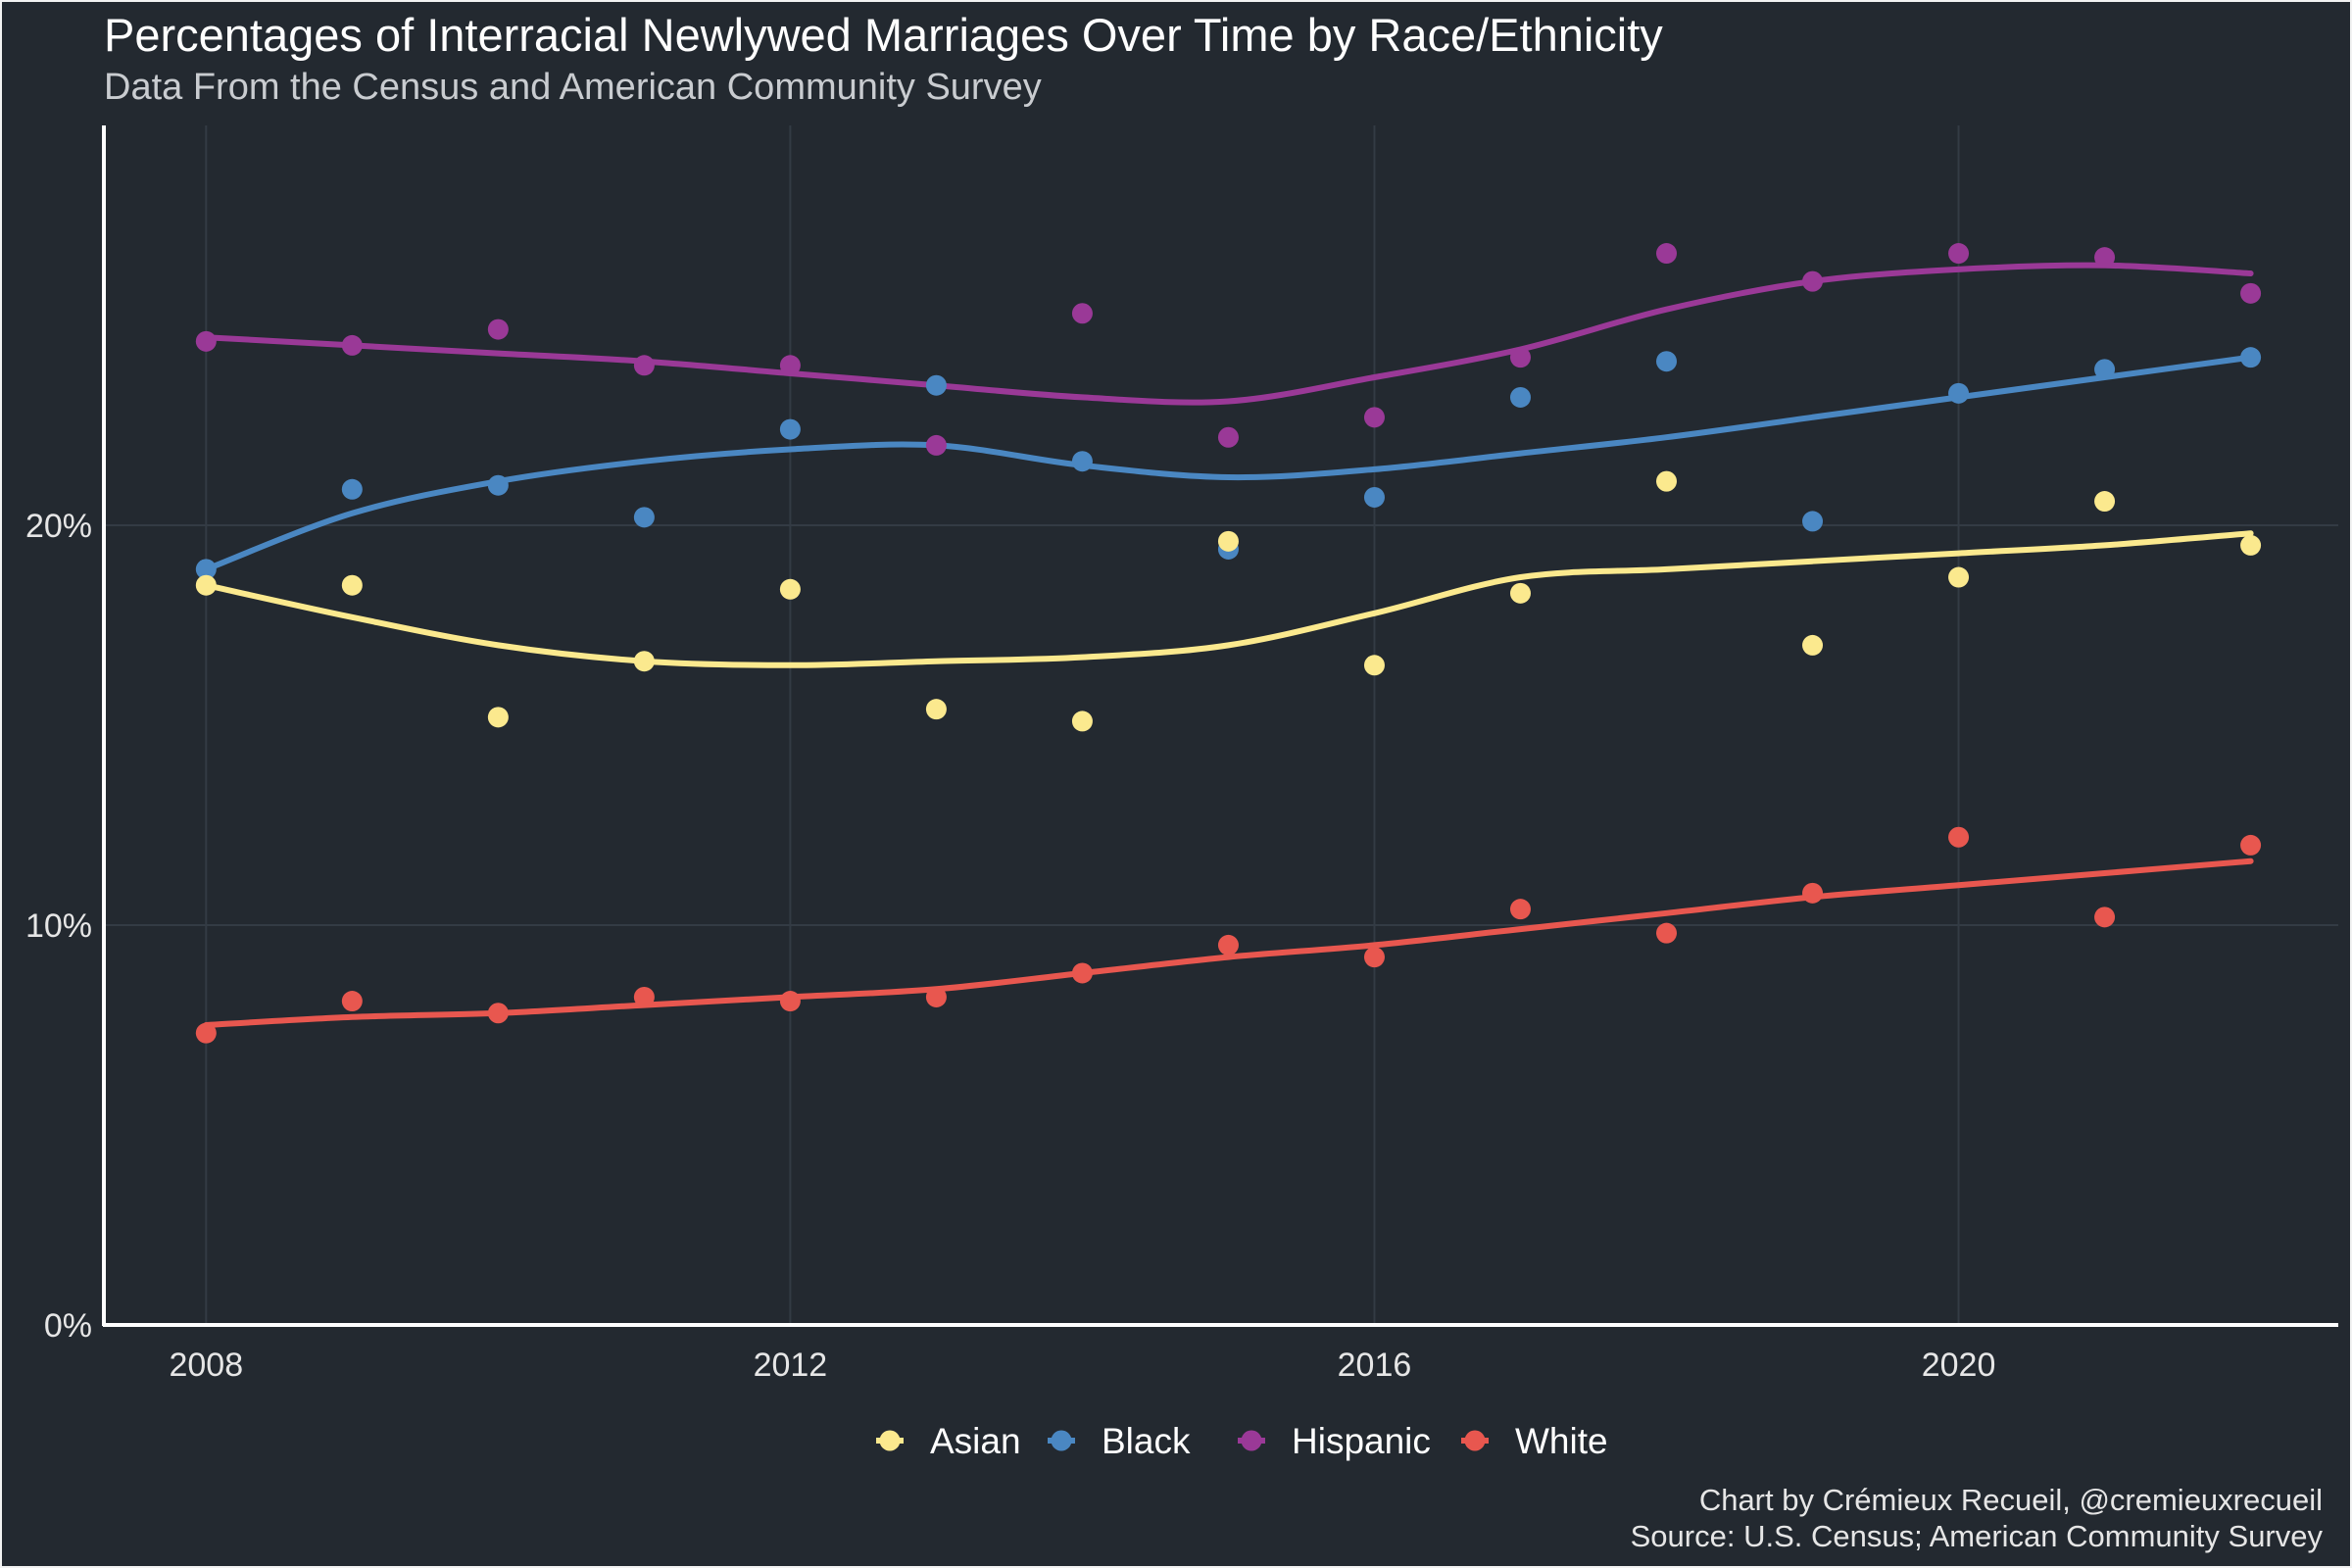  What do you see at coordinates (890, 1440) in the screenshot?
I see `legend-key-dot-asian` at bounding box center [890, 1440].